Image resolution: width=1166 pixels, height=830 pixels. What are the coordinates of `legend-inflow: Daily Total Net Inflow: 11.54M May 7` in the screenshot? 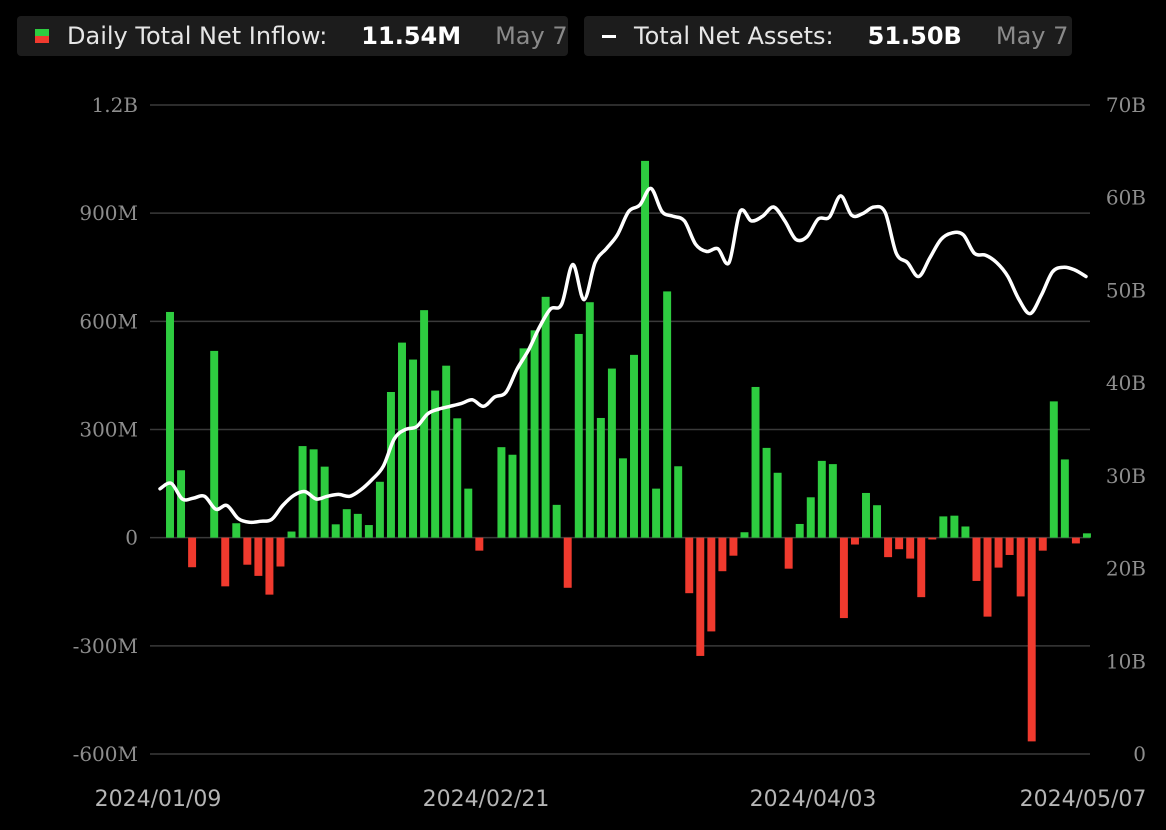 It's located at (292, 36).